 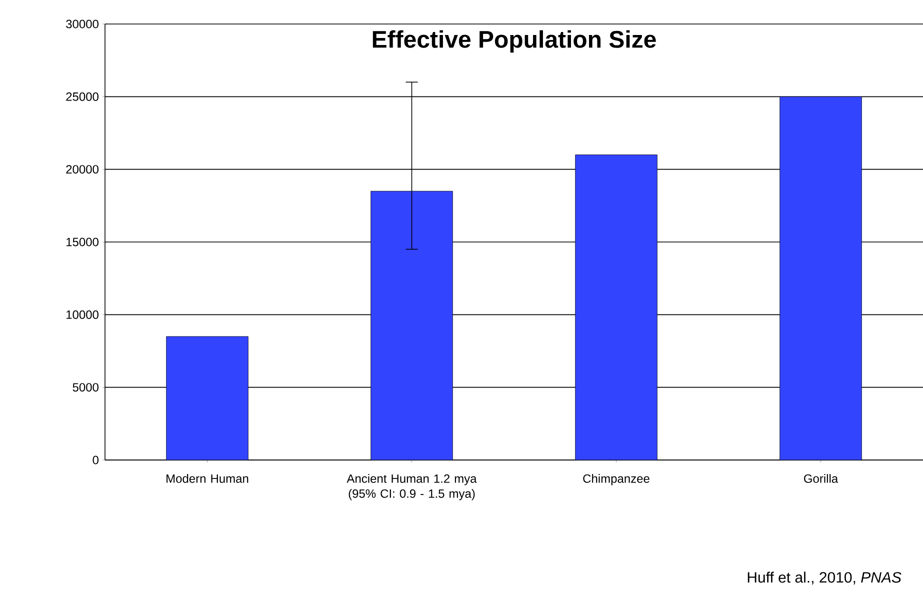 I want to click on y-tick-label: 10000, so click(x=82, y=314).